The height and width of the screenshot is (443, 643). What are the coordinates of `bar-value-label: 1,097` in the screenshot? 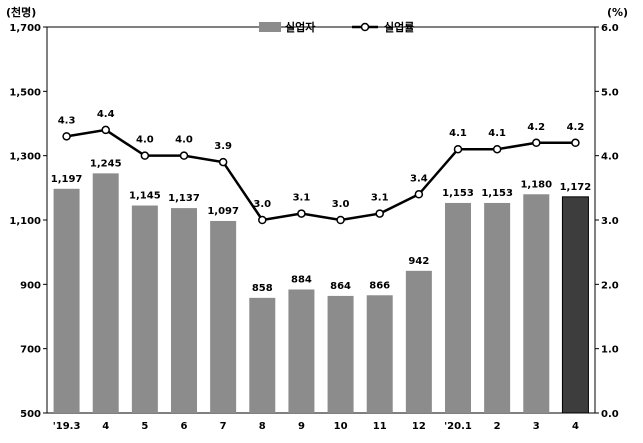 It's located at (223, 211).